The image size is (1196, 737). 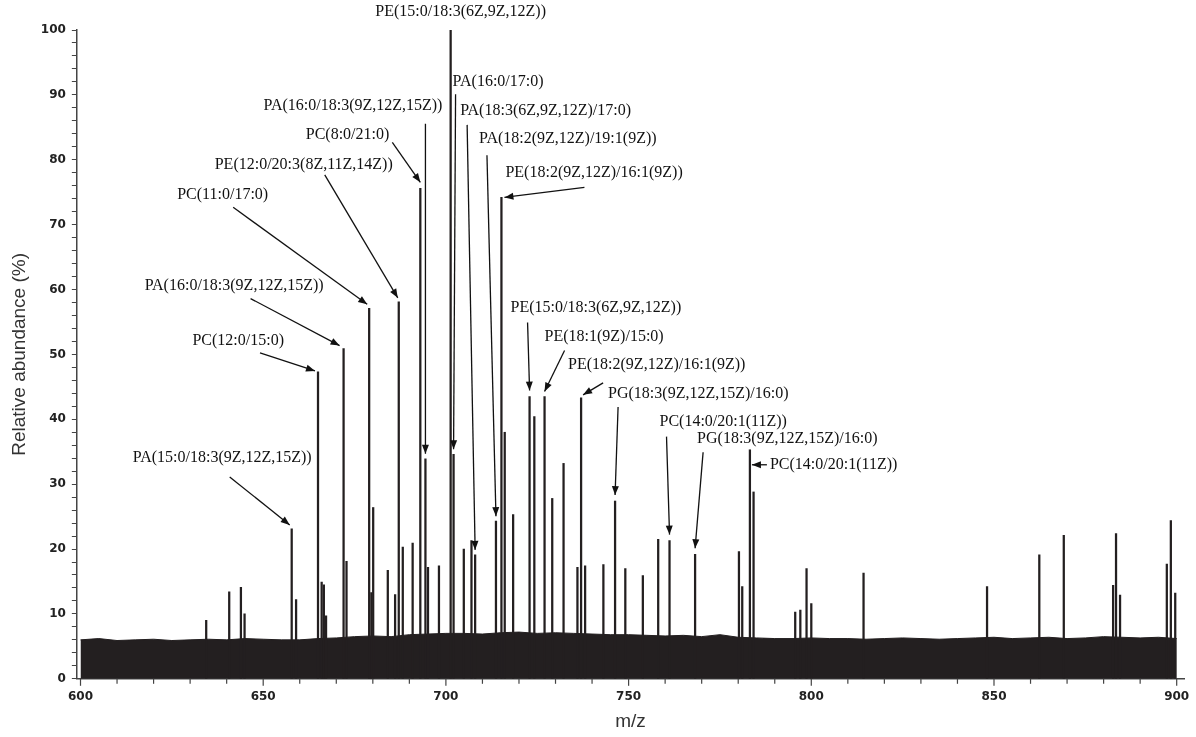 What do you see at coordinates (811, 696) in the screenshot?
I see `x-tick-label: 800` at bounding box center [811, 696].